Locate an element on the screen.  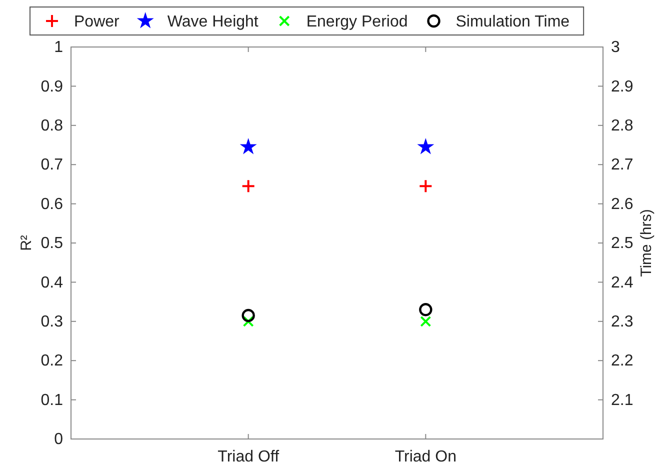
y-tick-label: 0.7 is located at coordinates (52, 165).